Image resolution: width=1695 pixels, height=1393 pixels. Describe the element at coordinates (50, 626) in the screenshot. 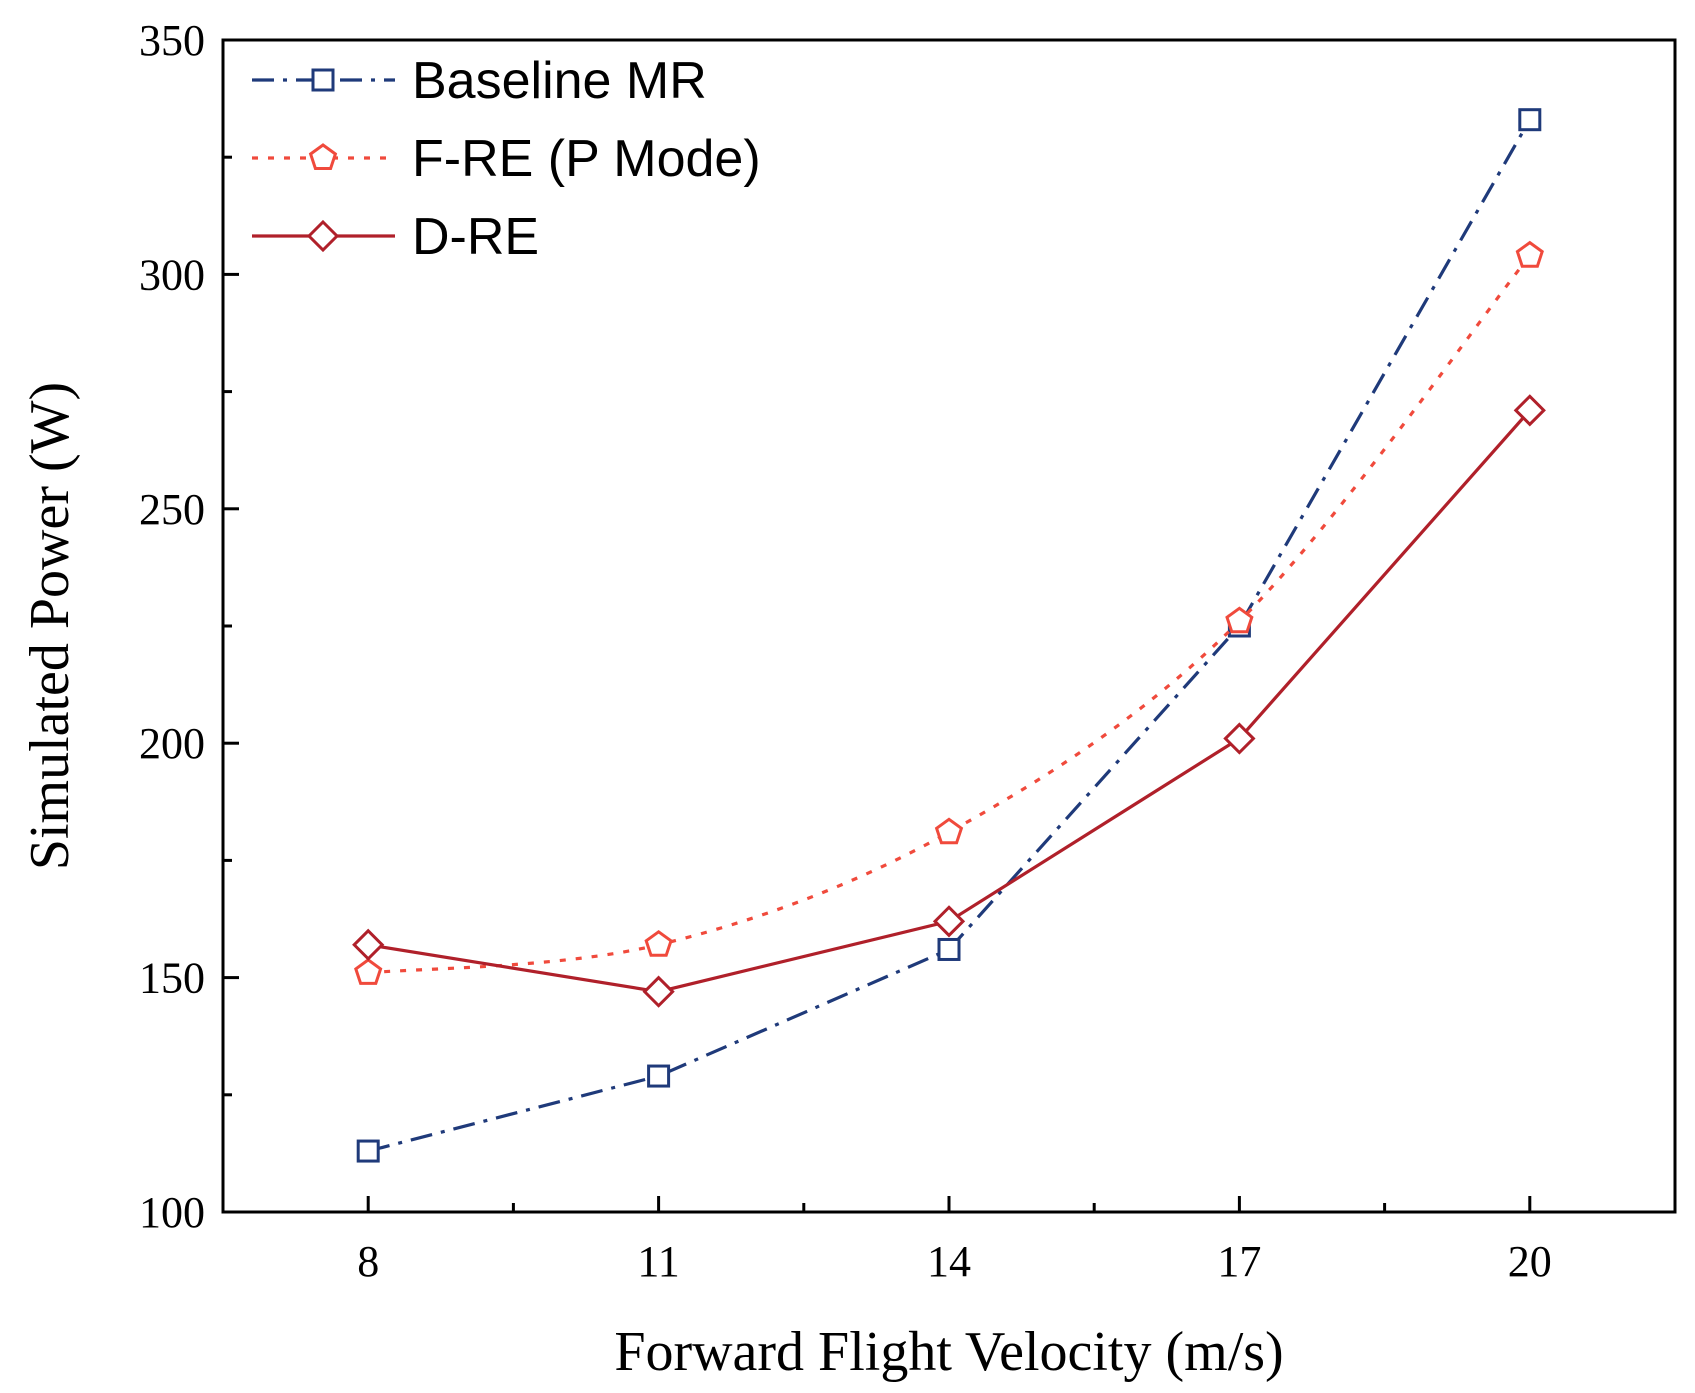

I see `y-axis-label: Simulated Power (W)` at that location.